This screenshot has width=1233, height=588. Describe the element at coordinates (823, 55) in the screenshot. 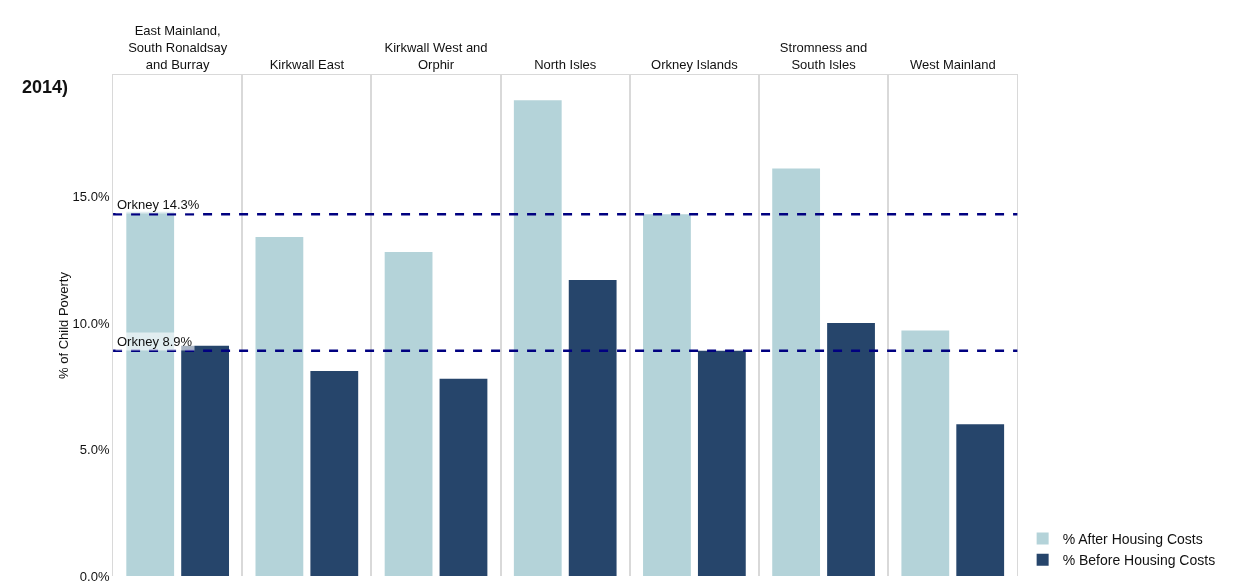

I see `x-tick-label: Stromness and South Isles` at that location.